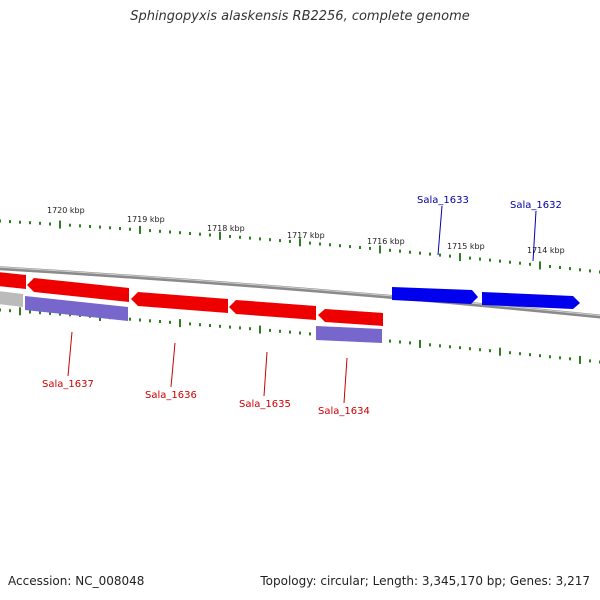  I want to click on gene-label-sala-1636: Sala_1636, so click(171, 395).